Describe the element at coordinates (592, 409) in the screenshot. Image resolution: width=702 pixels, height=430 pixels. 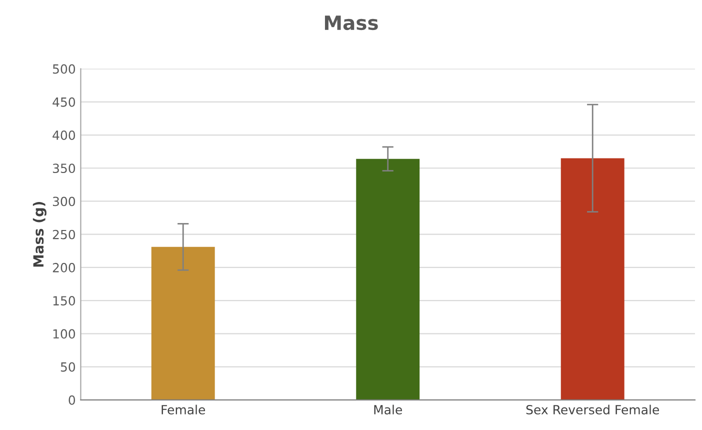
I see `x-tick-label: Sex Reversed Female` at that location.